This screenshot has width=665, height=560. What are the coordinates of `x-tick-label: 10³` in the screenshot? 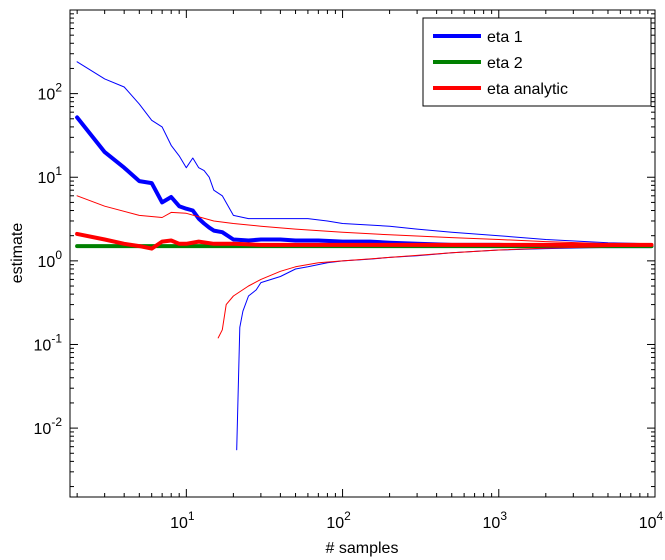 It's located at (495, 520).